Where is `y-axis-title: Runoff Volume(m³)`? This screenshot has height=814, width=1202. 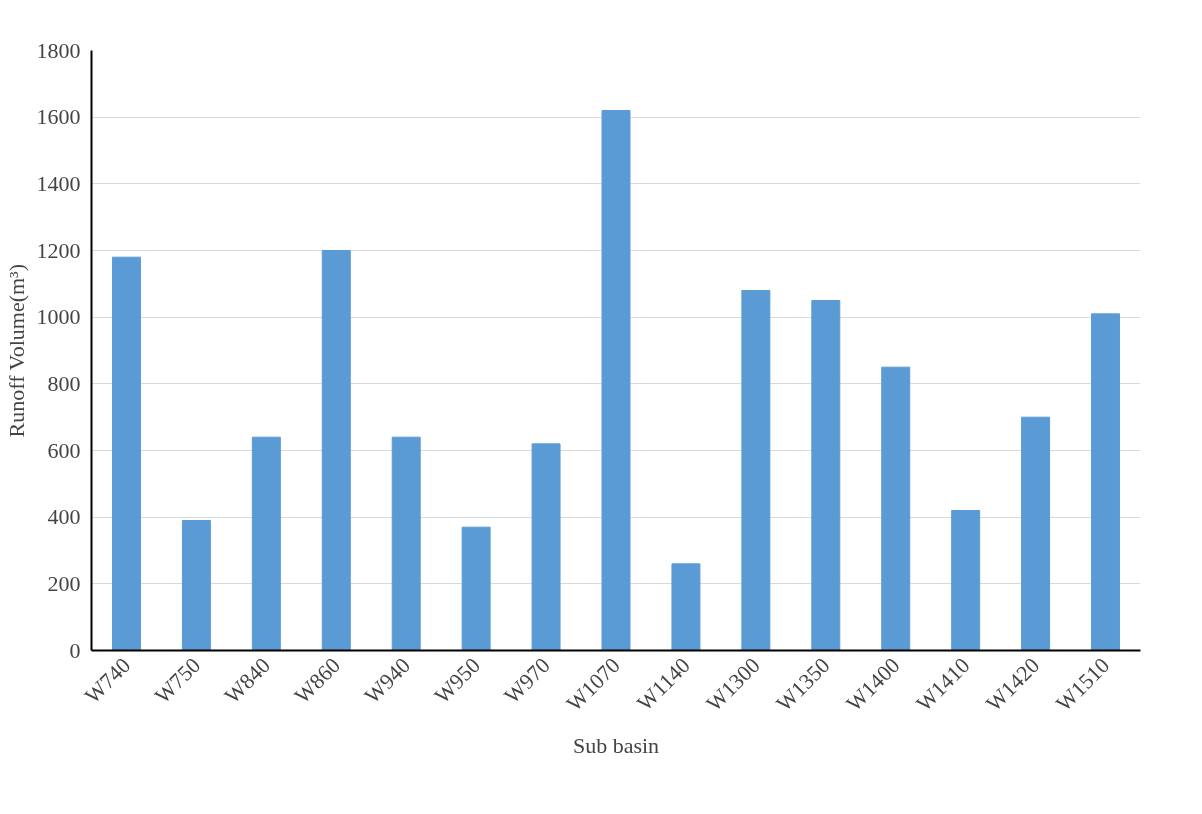 y-axis-title: Runoff Volume(m³) is located at coordinates (16, 350).